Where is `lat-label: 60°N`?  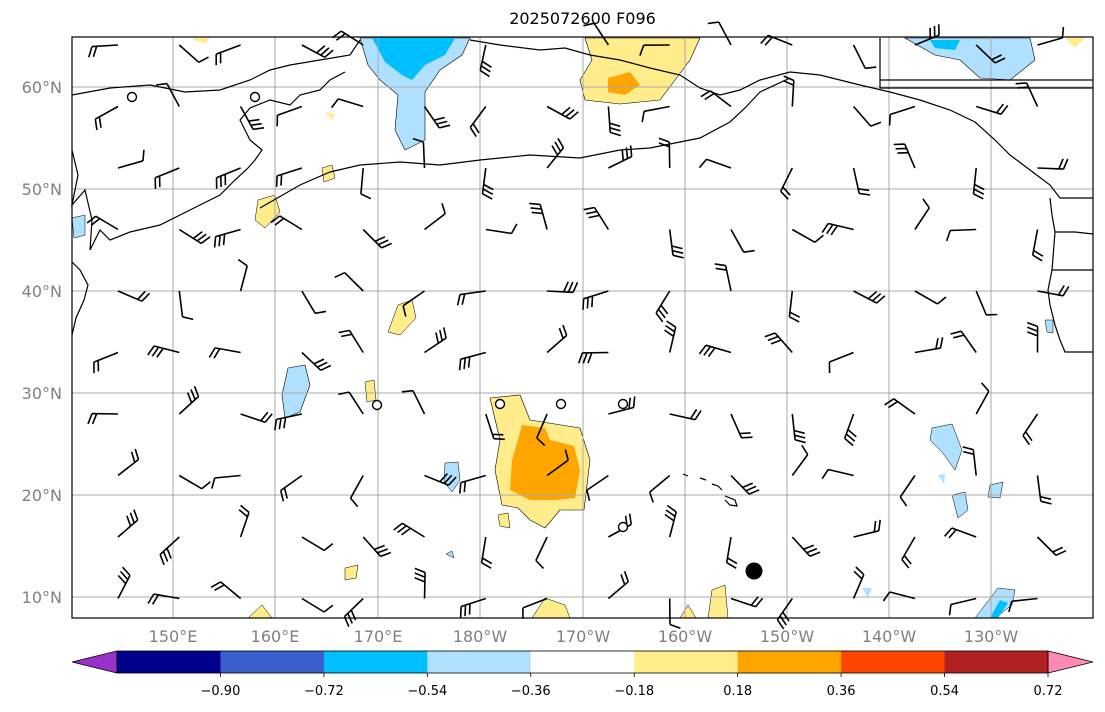 lat-label: 60°N is located at coordinates (42, 87).